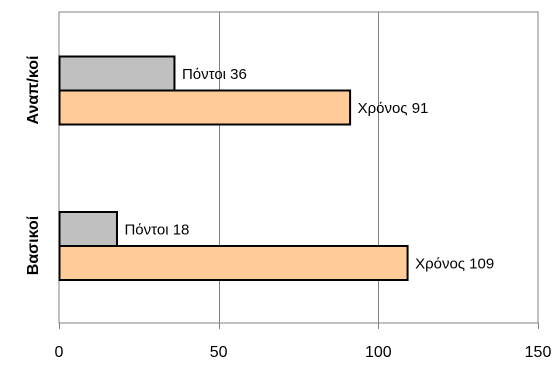  What do you see at coordinates (393, 108) in the screenshot?
I see `data-label: Χρόνος 91` at bounding box center [393, 108].